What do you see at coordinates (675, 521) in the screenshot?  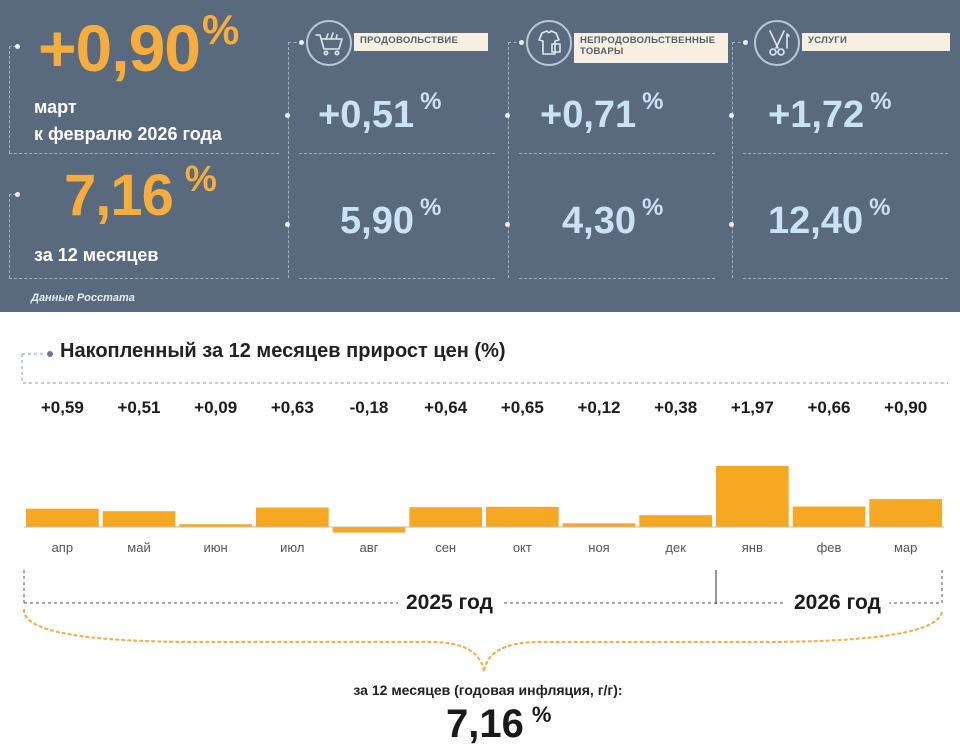 I see `bar-дек` at bounding box center [675, 521].